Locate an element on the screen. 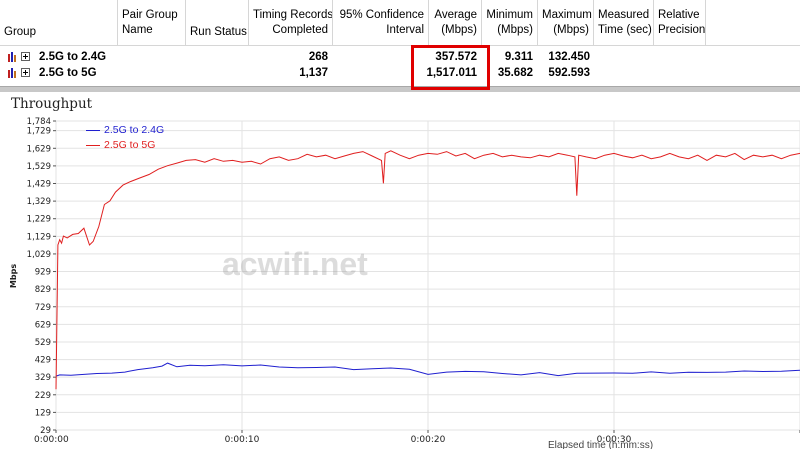  average-highlight-box is located at coordinates (450, 67).